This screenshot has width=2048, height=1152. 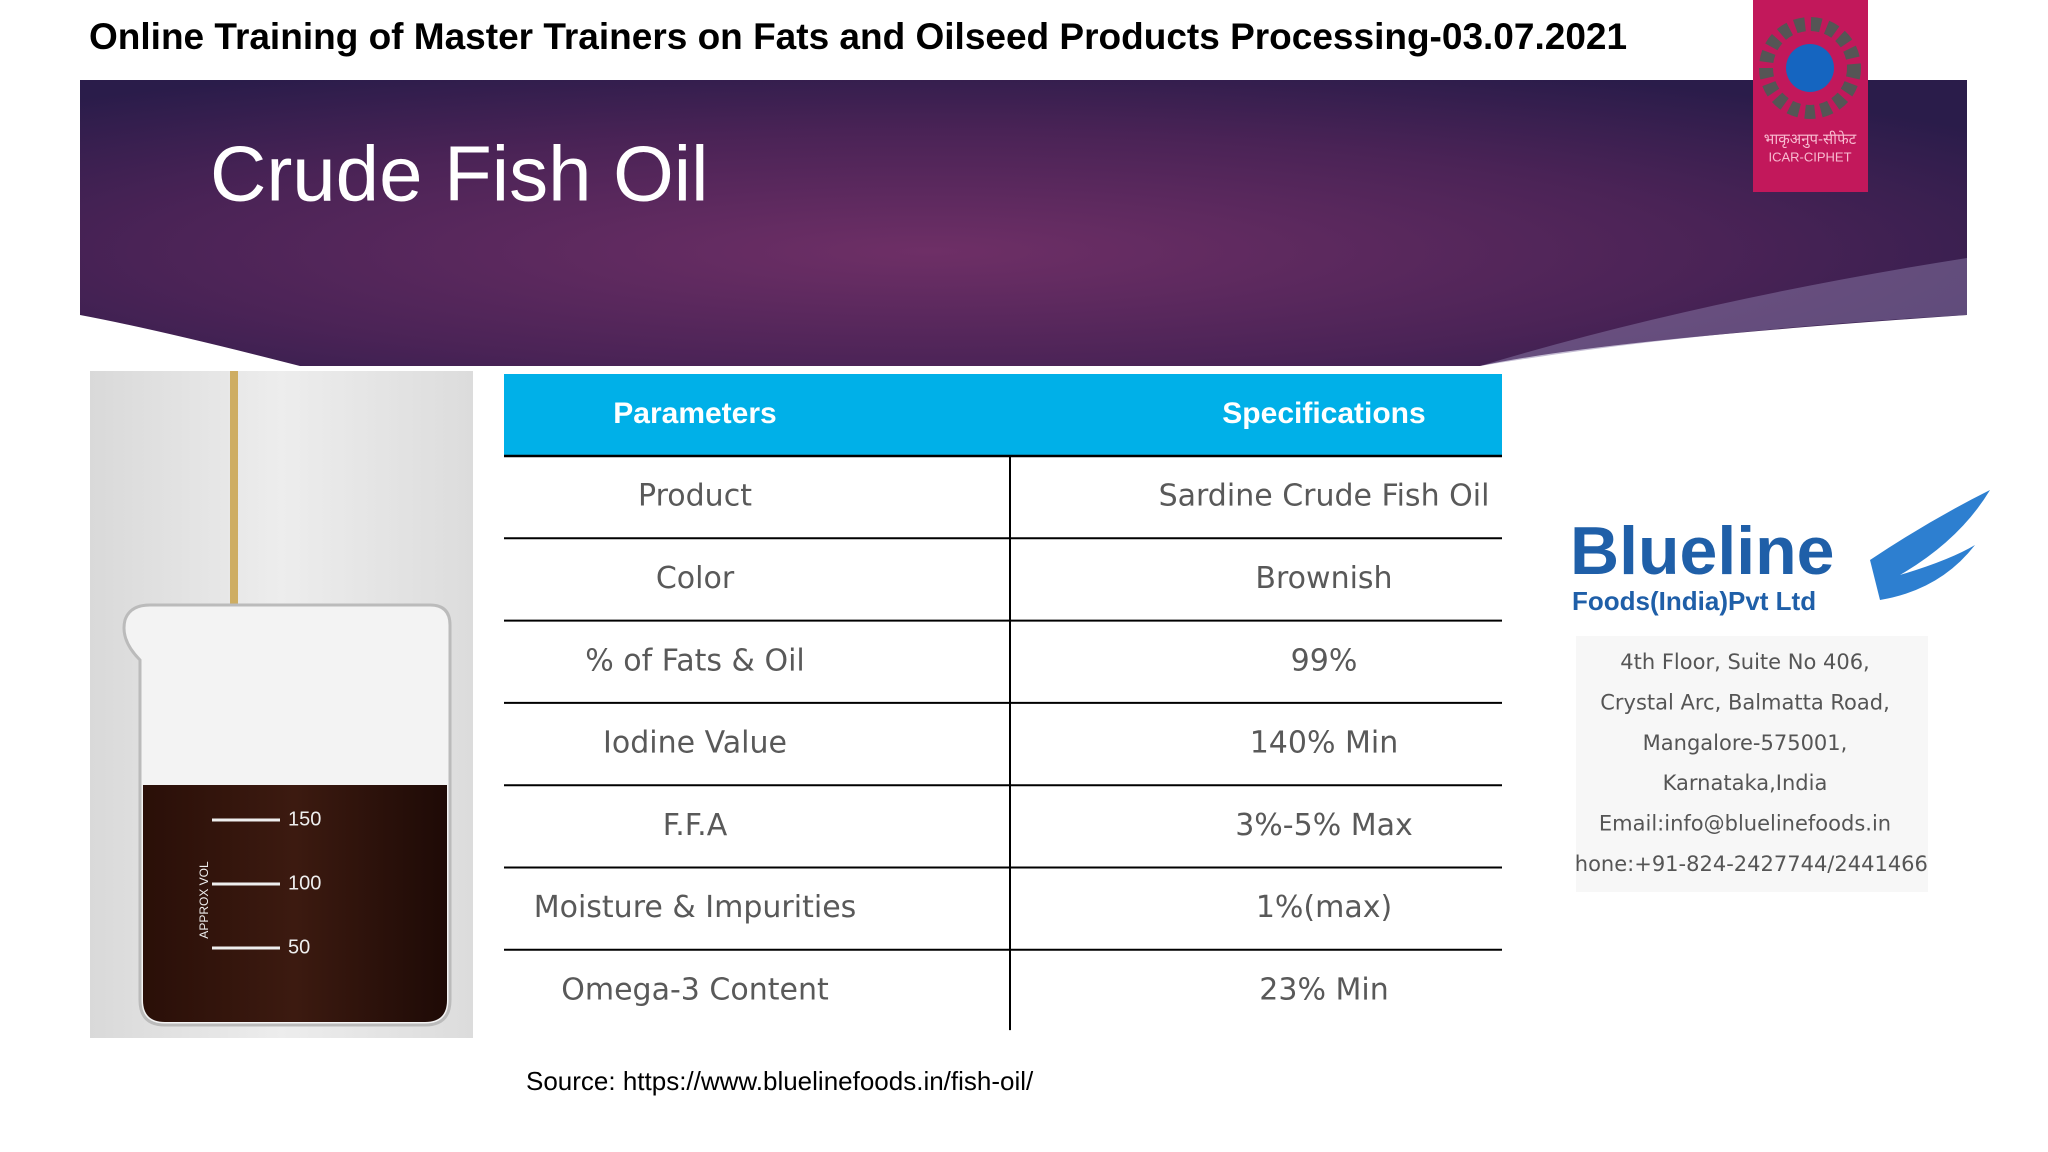 What do you see at coordinates (695, 907) in the screenshot?
I see `table-cell: Moisture & Impurities` at bounding box center [695, 907].